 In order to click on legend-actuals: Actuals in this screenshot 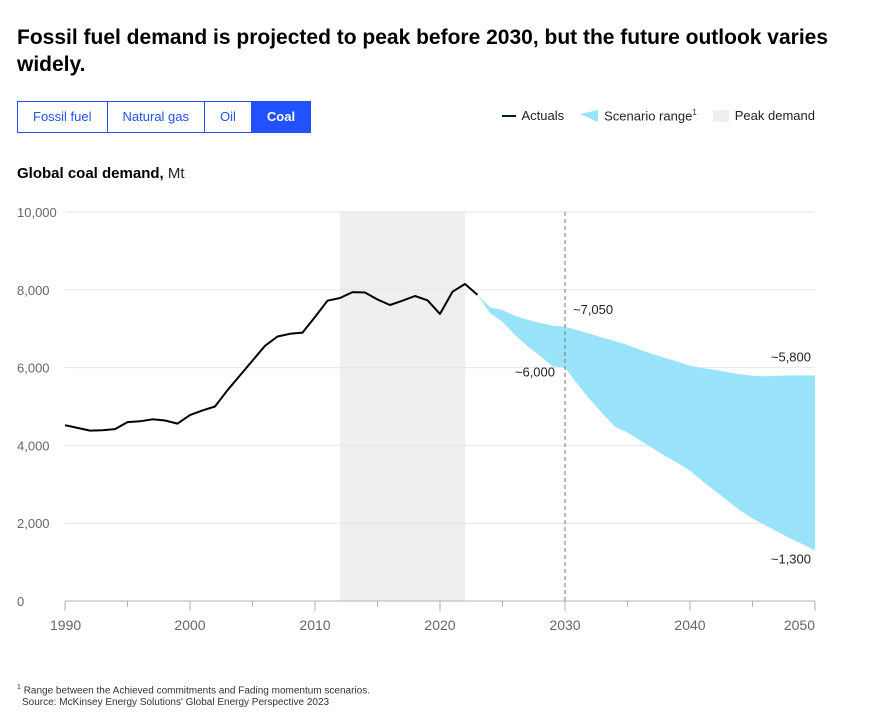, I will do `click(533, 116)`.